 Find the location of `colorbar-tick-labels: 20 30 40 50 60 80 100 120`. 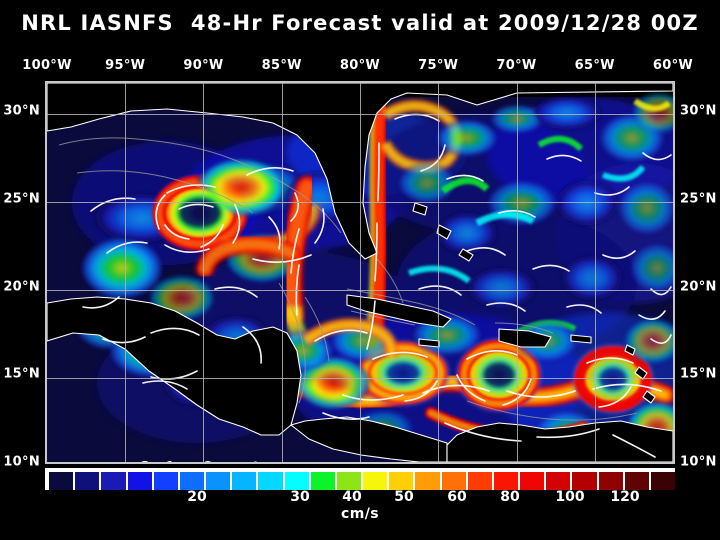

colorbar-tick-labels: 20 30 40 50 60 80 100 120 is located at coordinates (360, 498).